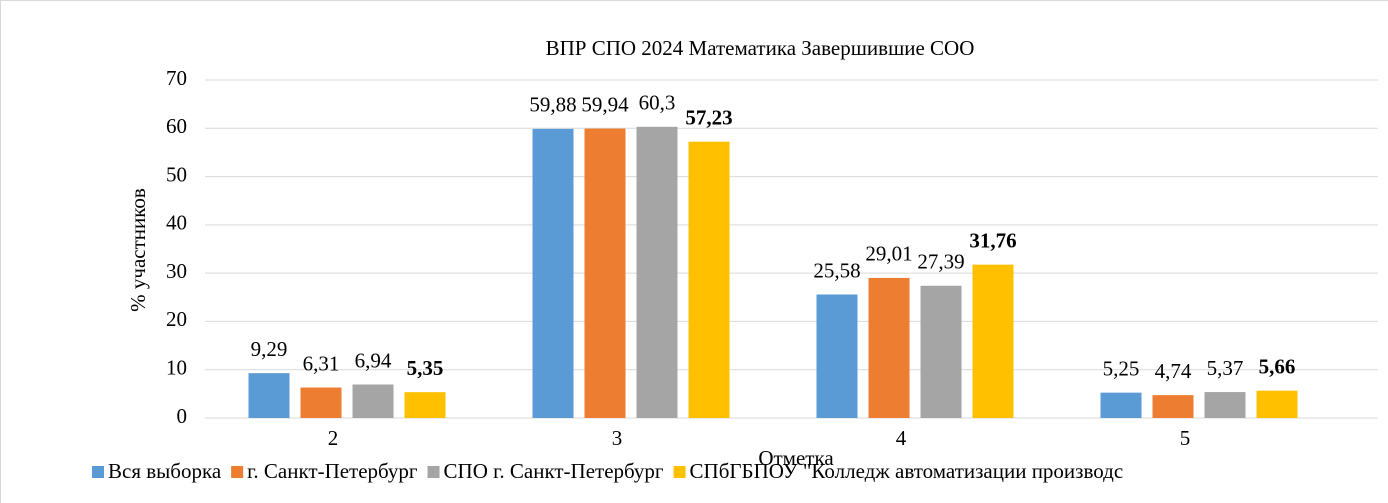 The height and width of the screenshot is (503, 1388). What do you see at coordinates (373, 360) in the screenshot?
I see `data-label: 6,94` at bounding box center [373, 360].